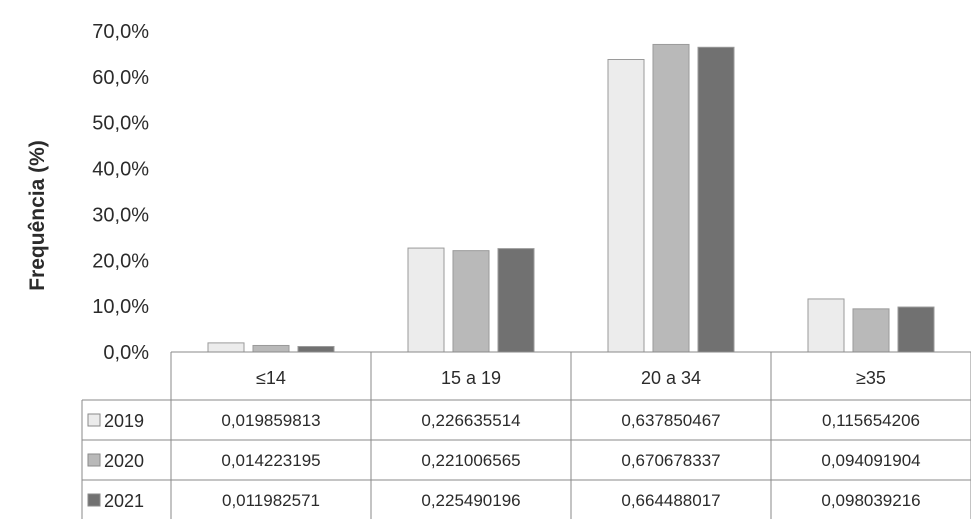 This screenshot has height=519, width=971. I want to click on y-tick-label: 50,0%, so click(120, 124).